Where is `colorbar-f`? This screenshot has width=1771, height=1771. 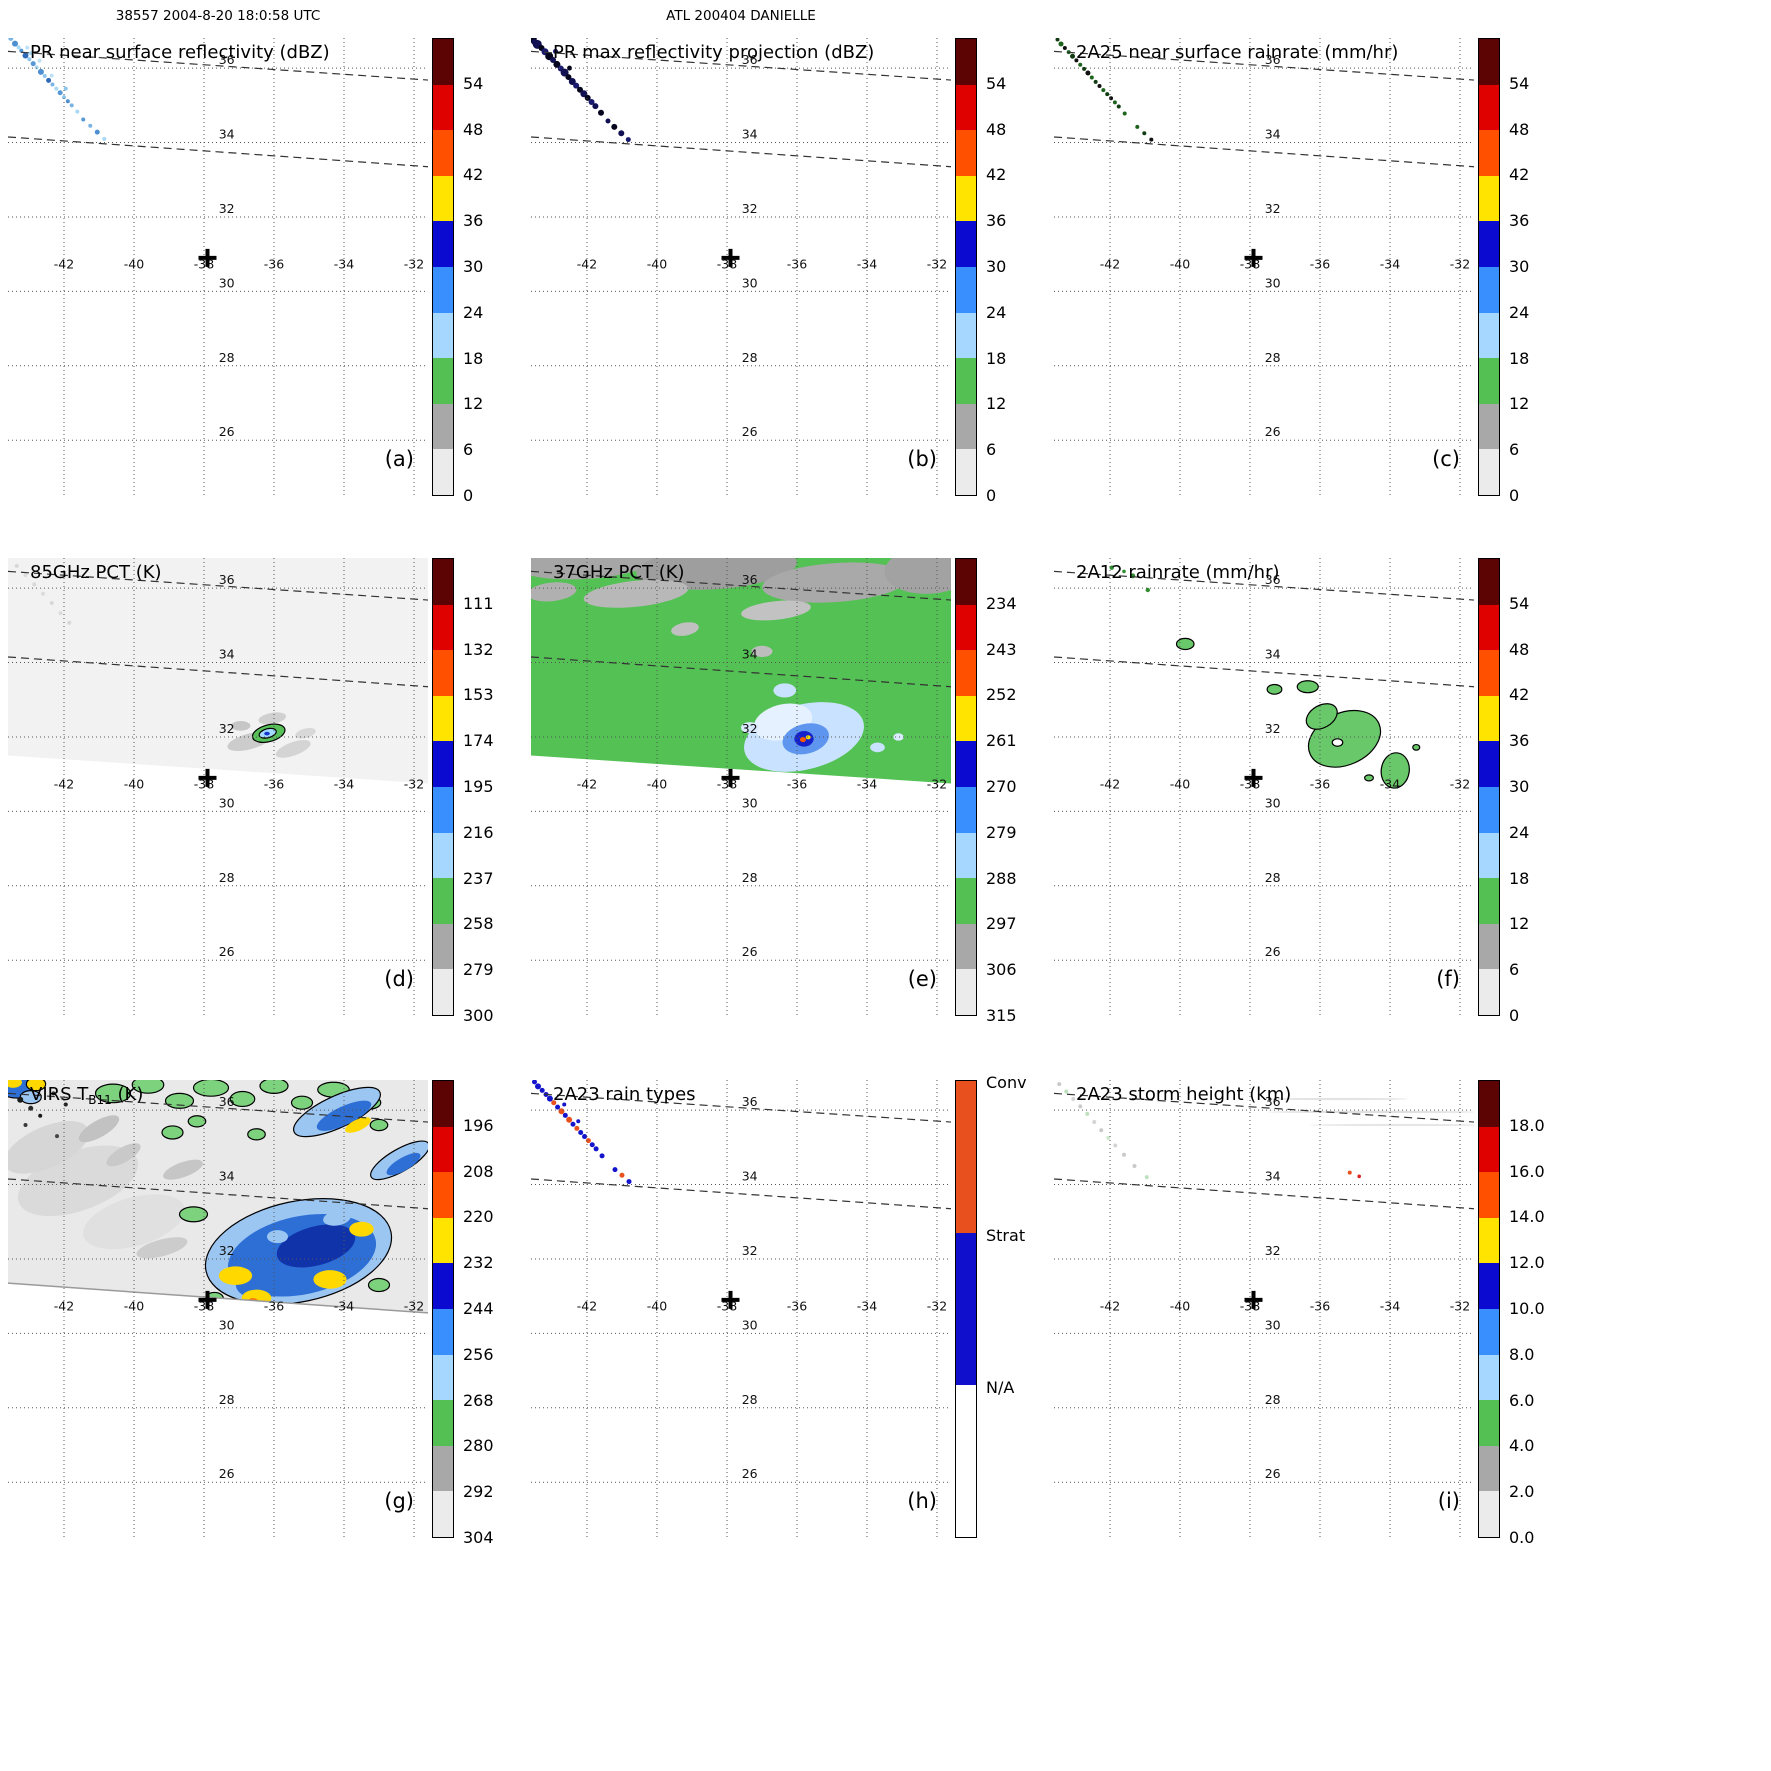
colorbar-f is located at coordinates (1489, 787).